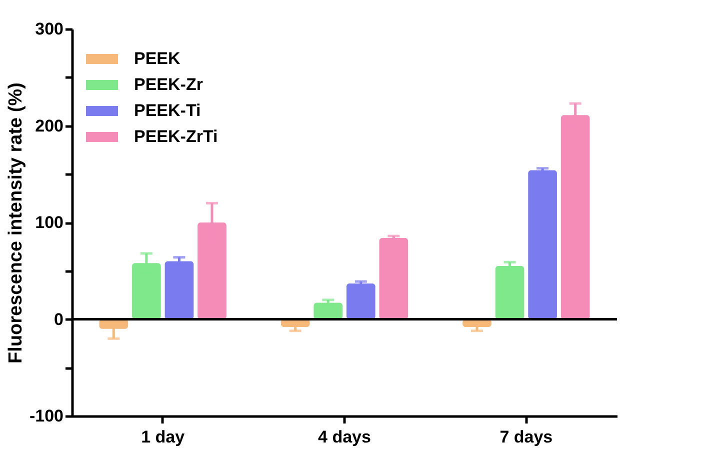 The image size is (702, 470). Describe the element at coordinates (344, 437) in the screenshot. I see `x-tick-label: 4 days` at that location.